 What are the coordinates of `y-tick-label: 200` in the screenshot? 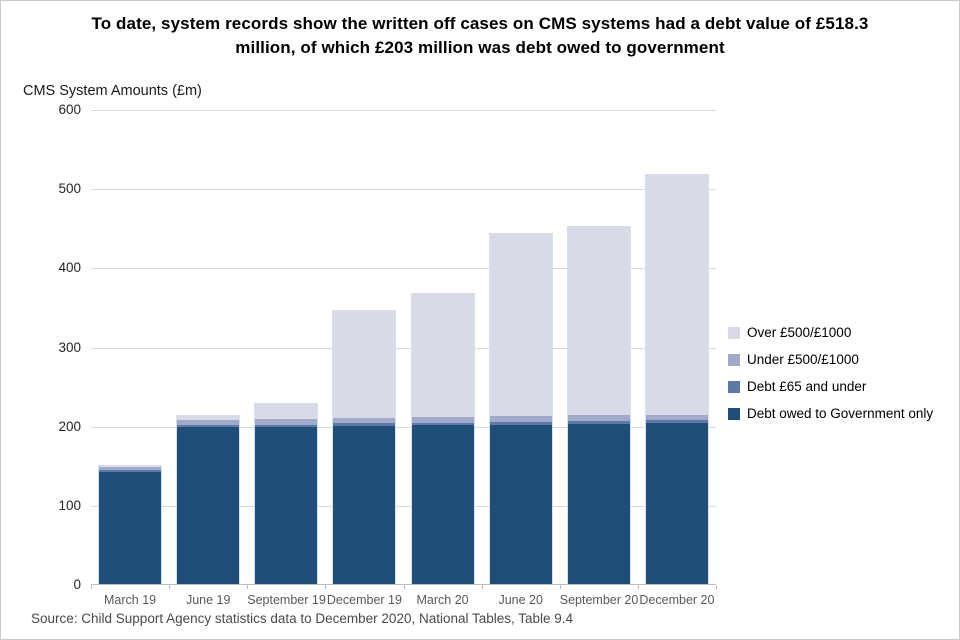 It's located at (69, 426).